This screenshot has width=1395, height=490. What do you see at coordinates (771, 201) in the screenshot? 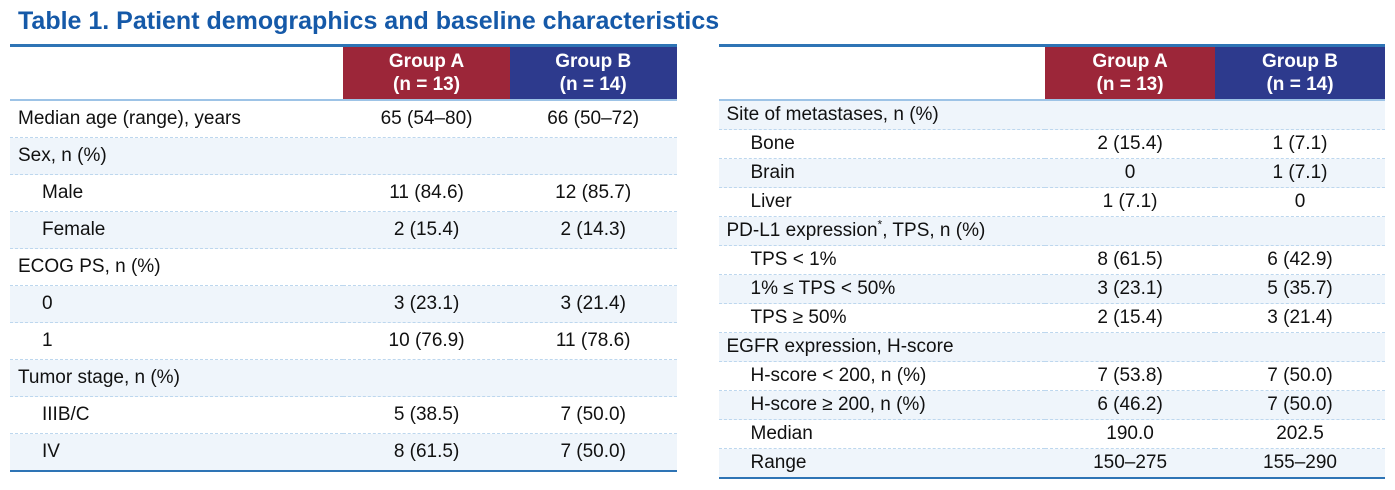
I see `row-label: Liver` at bounding box center [771, 201].